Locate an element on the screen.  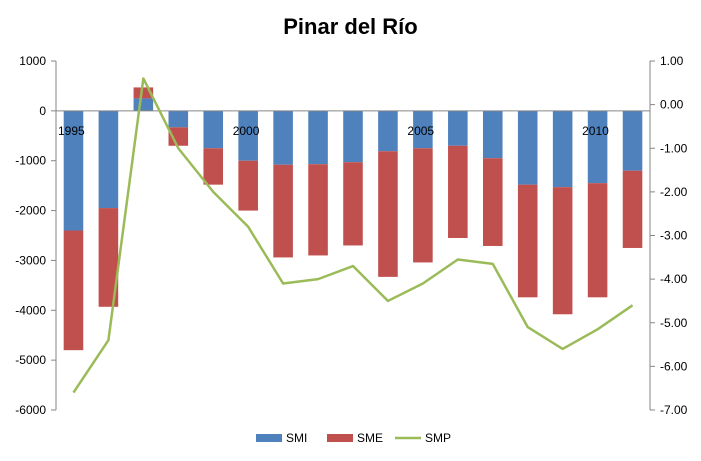
chart-title: Pinar del Río is located at coordinates (350, 26).